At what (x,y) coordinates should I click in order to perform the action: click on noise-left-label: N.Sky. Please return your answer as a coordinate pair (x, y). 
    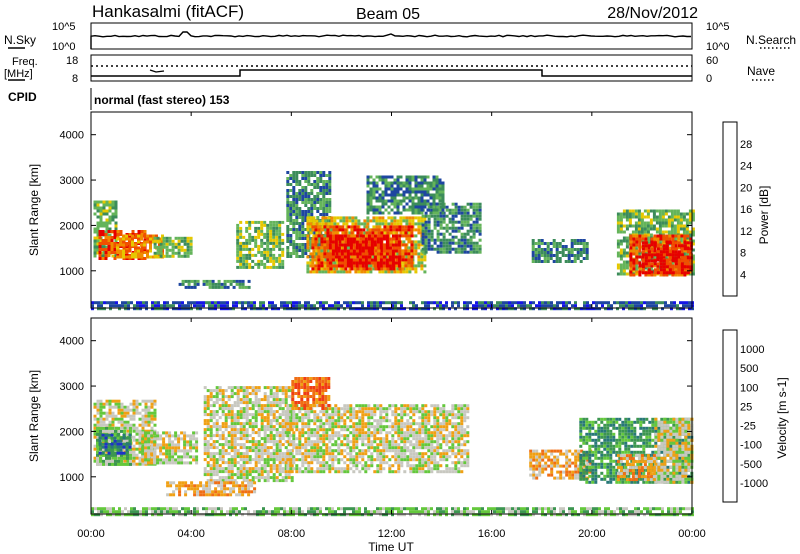
    Looking at the image, I should click on (20, 40).